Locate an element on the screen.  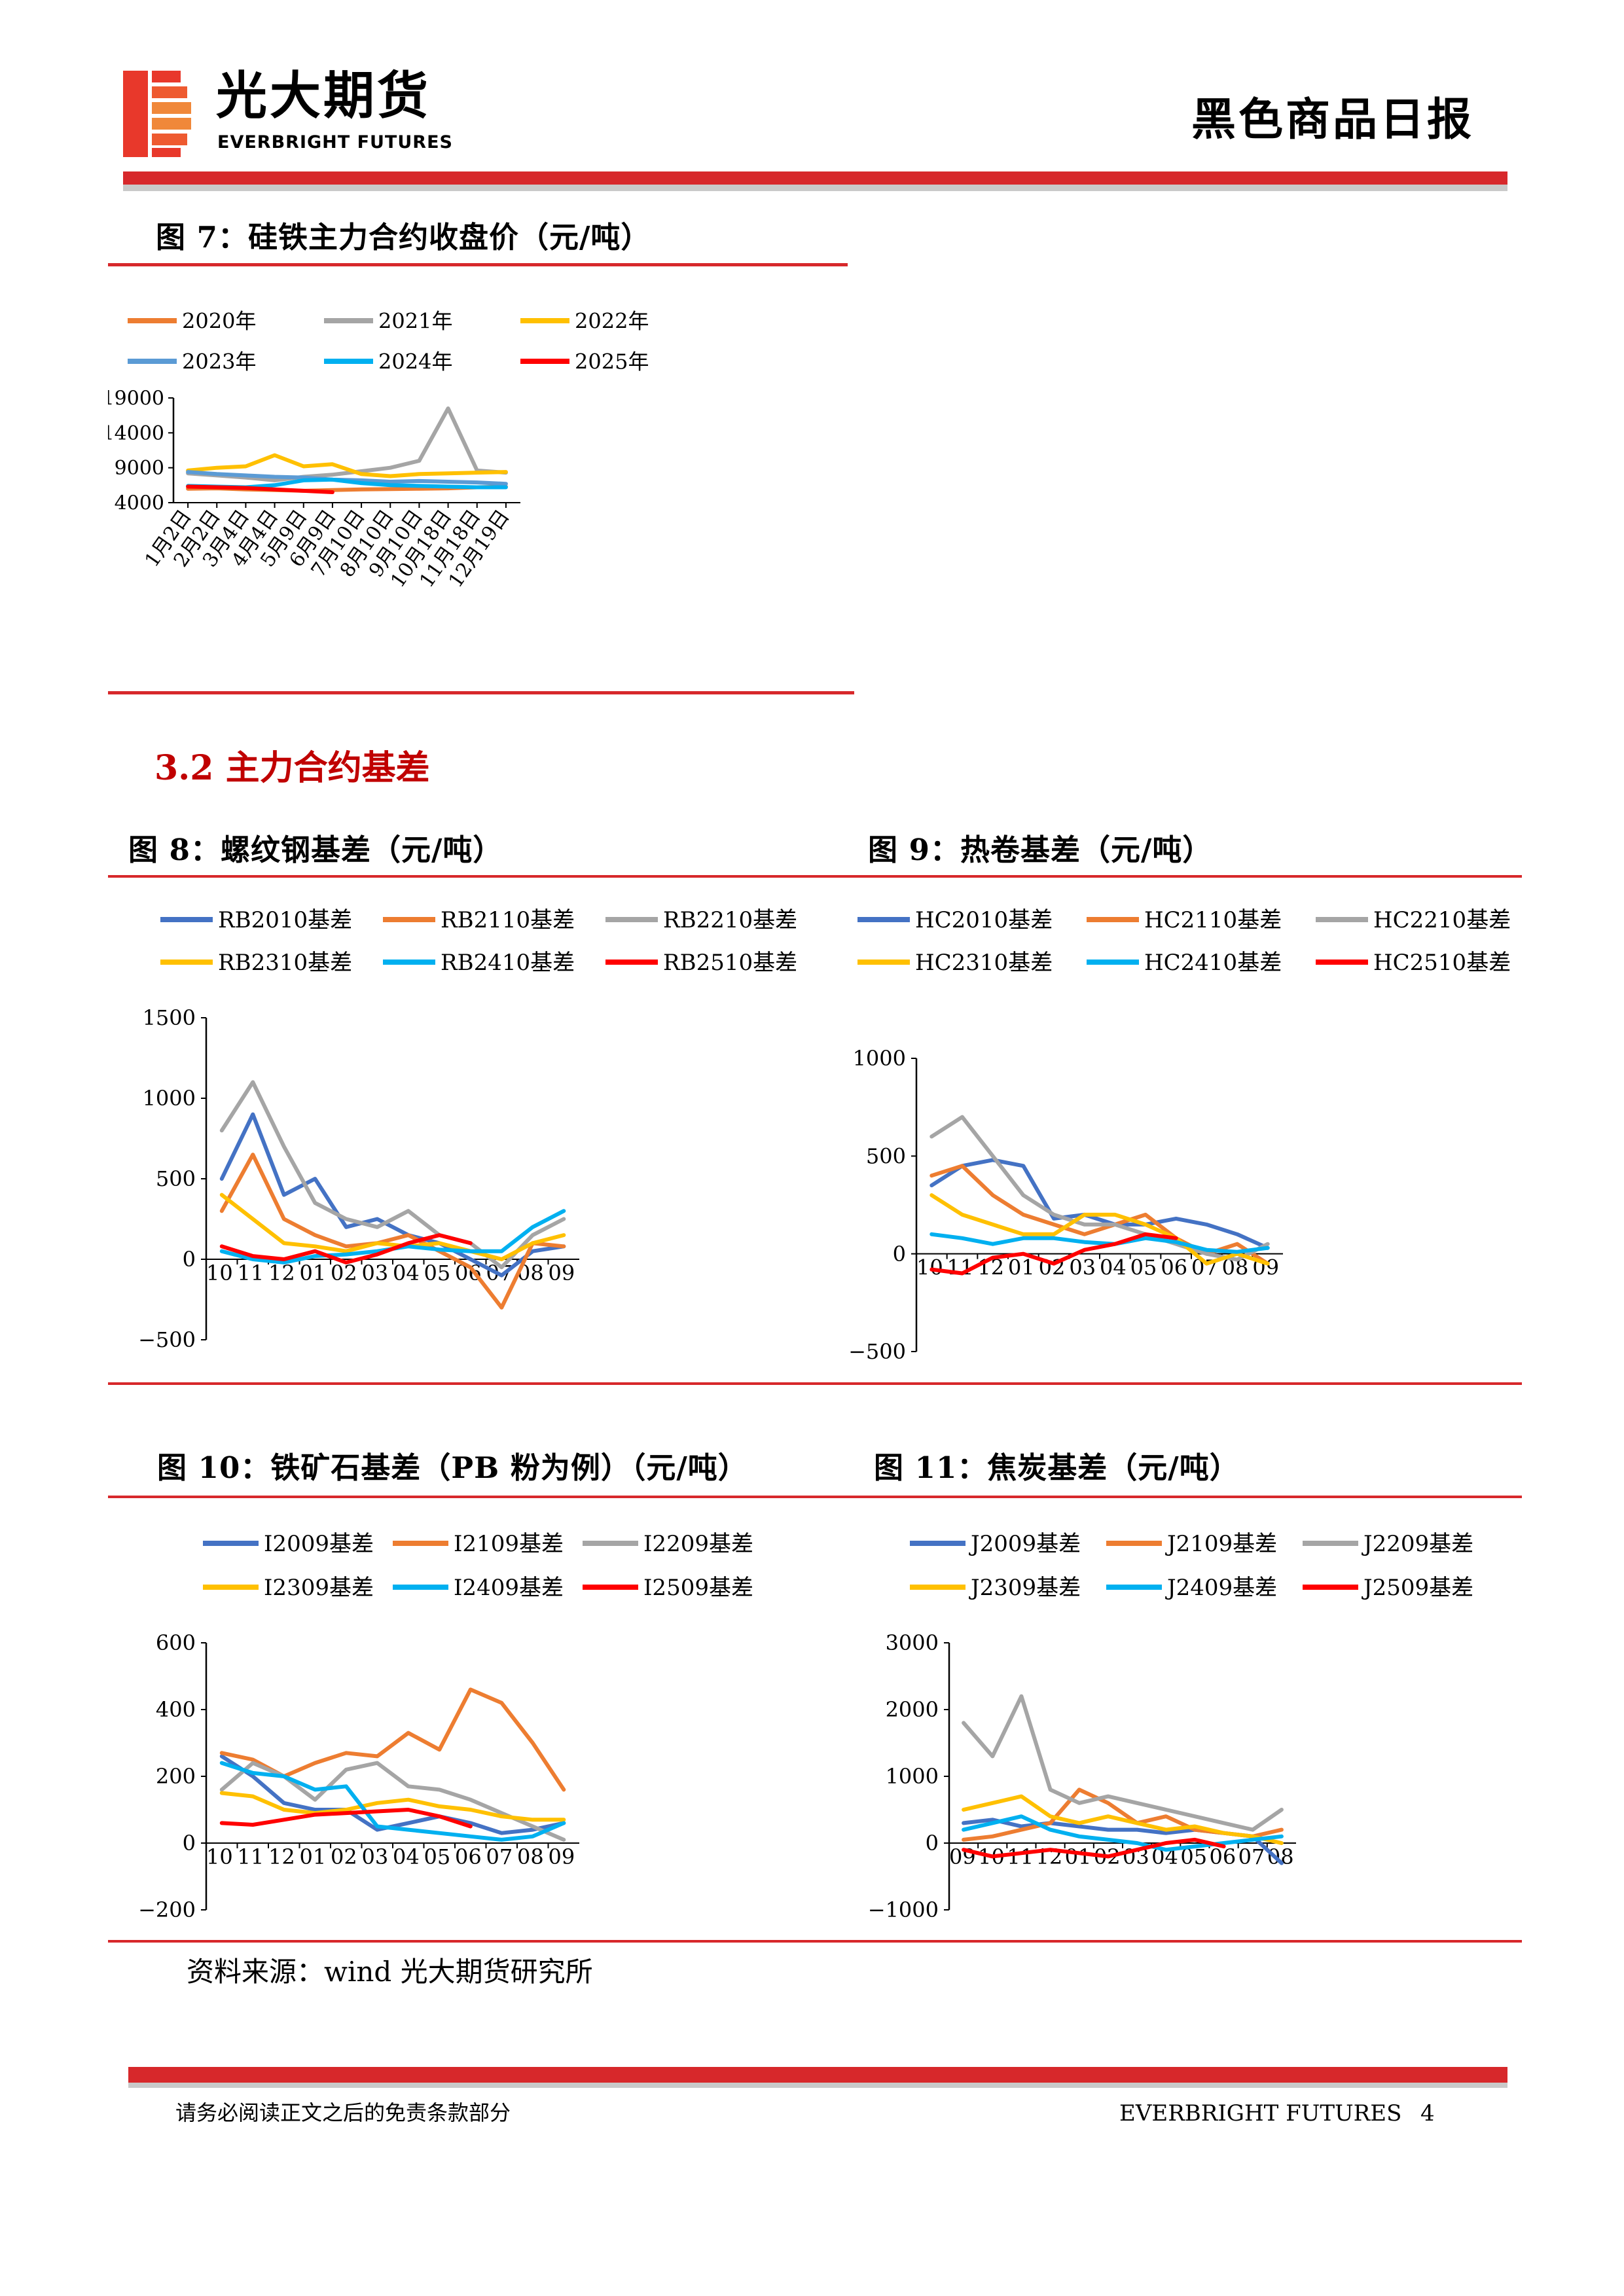
figure-9-title: 图 9：热卷基差（元/吨） is located at coordinates (1040, 850).